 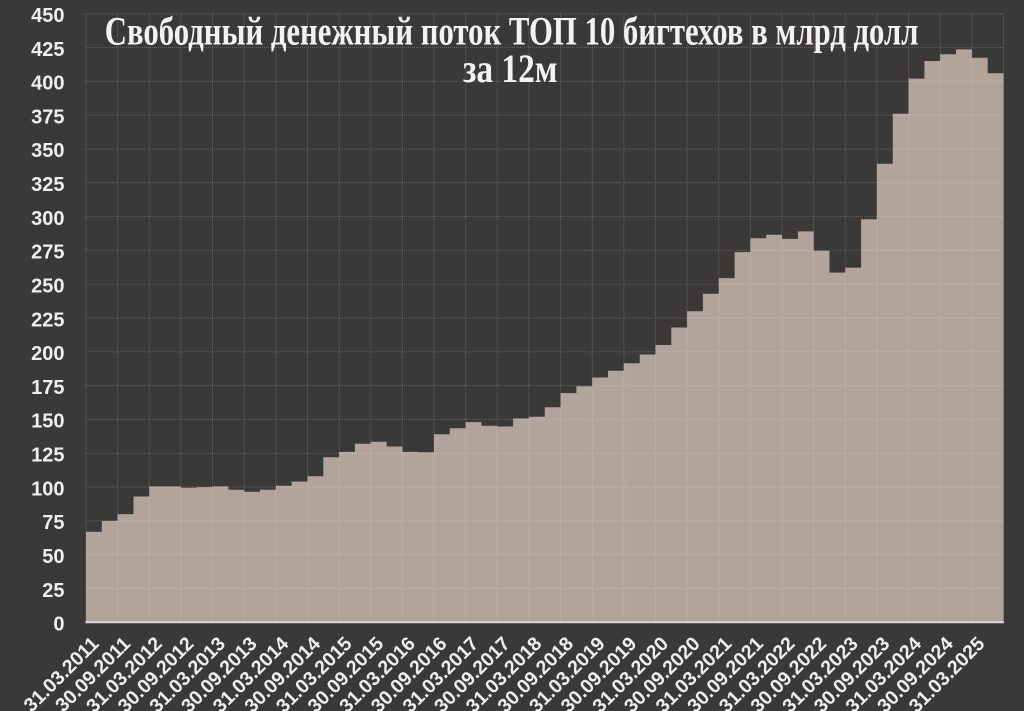 What do you see at coordinates (47, 151) in the screenshot?
I see `svg-text: 350` at bounding box center [47, 151].